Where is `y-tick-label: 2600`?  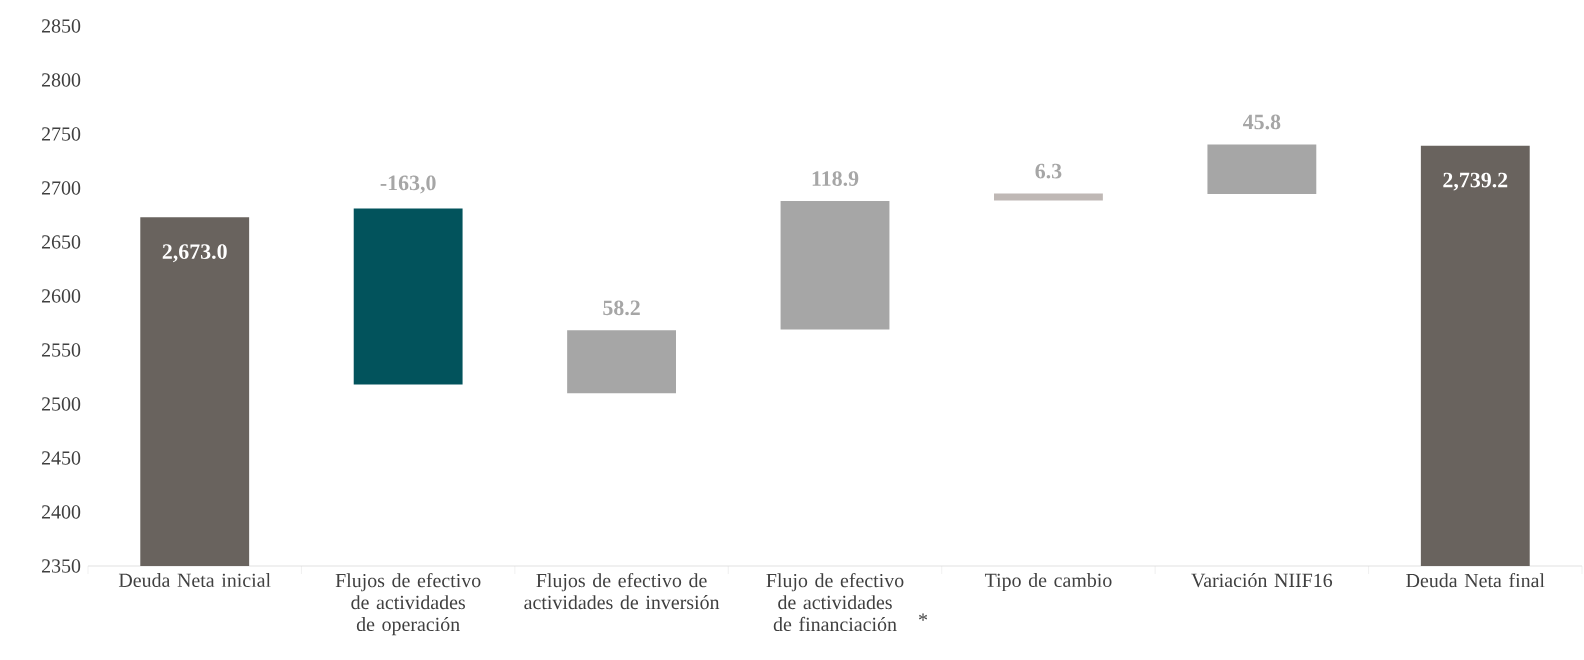 y-tick-label: 2600 is located at coordinates (61, 296).